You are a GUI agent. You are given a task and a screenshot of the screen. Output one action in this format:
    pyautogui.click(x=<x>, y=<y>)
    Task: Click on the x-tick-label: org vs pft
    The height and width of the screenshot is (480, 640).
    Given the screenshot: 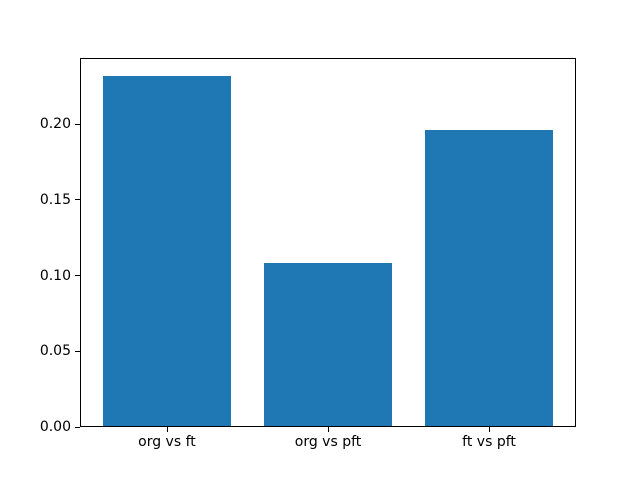 What is the action you would take?
    pyautogui.click(x=328, y=442)
    